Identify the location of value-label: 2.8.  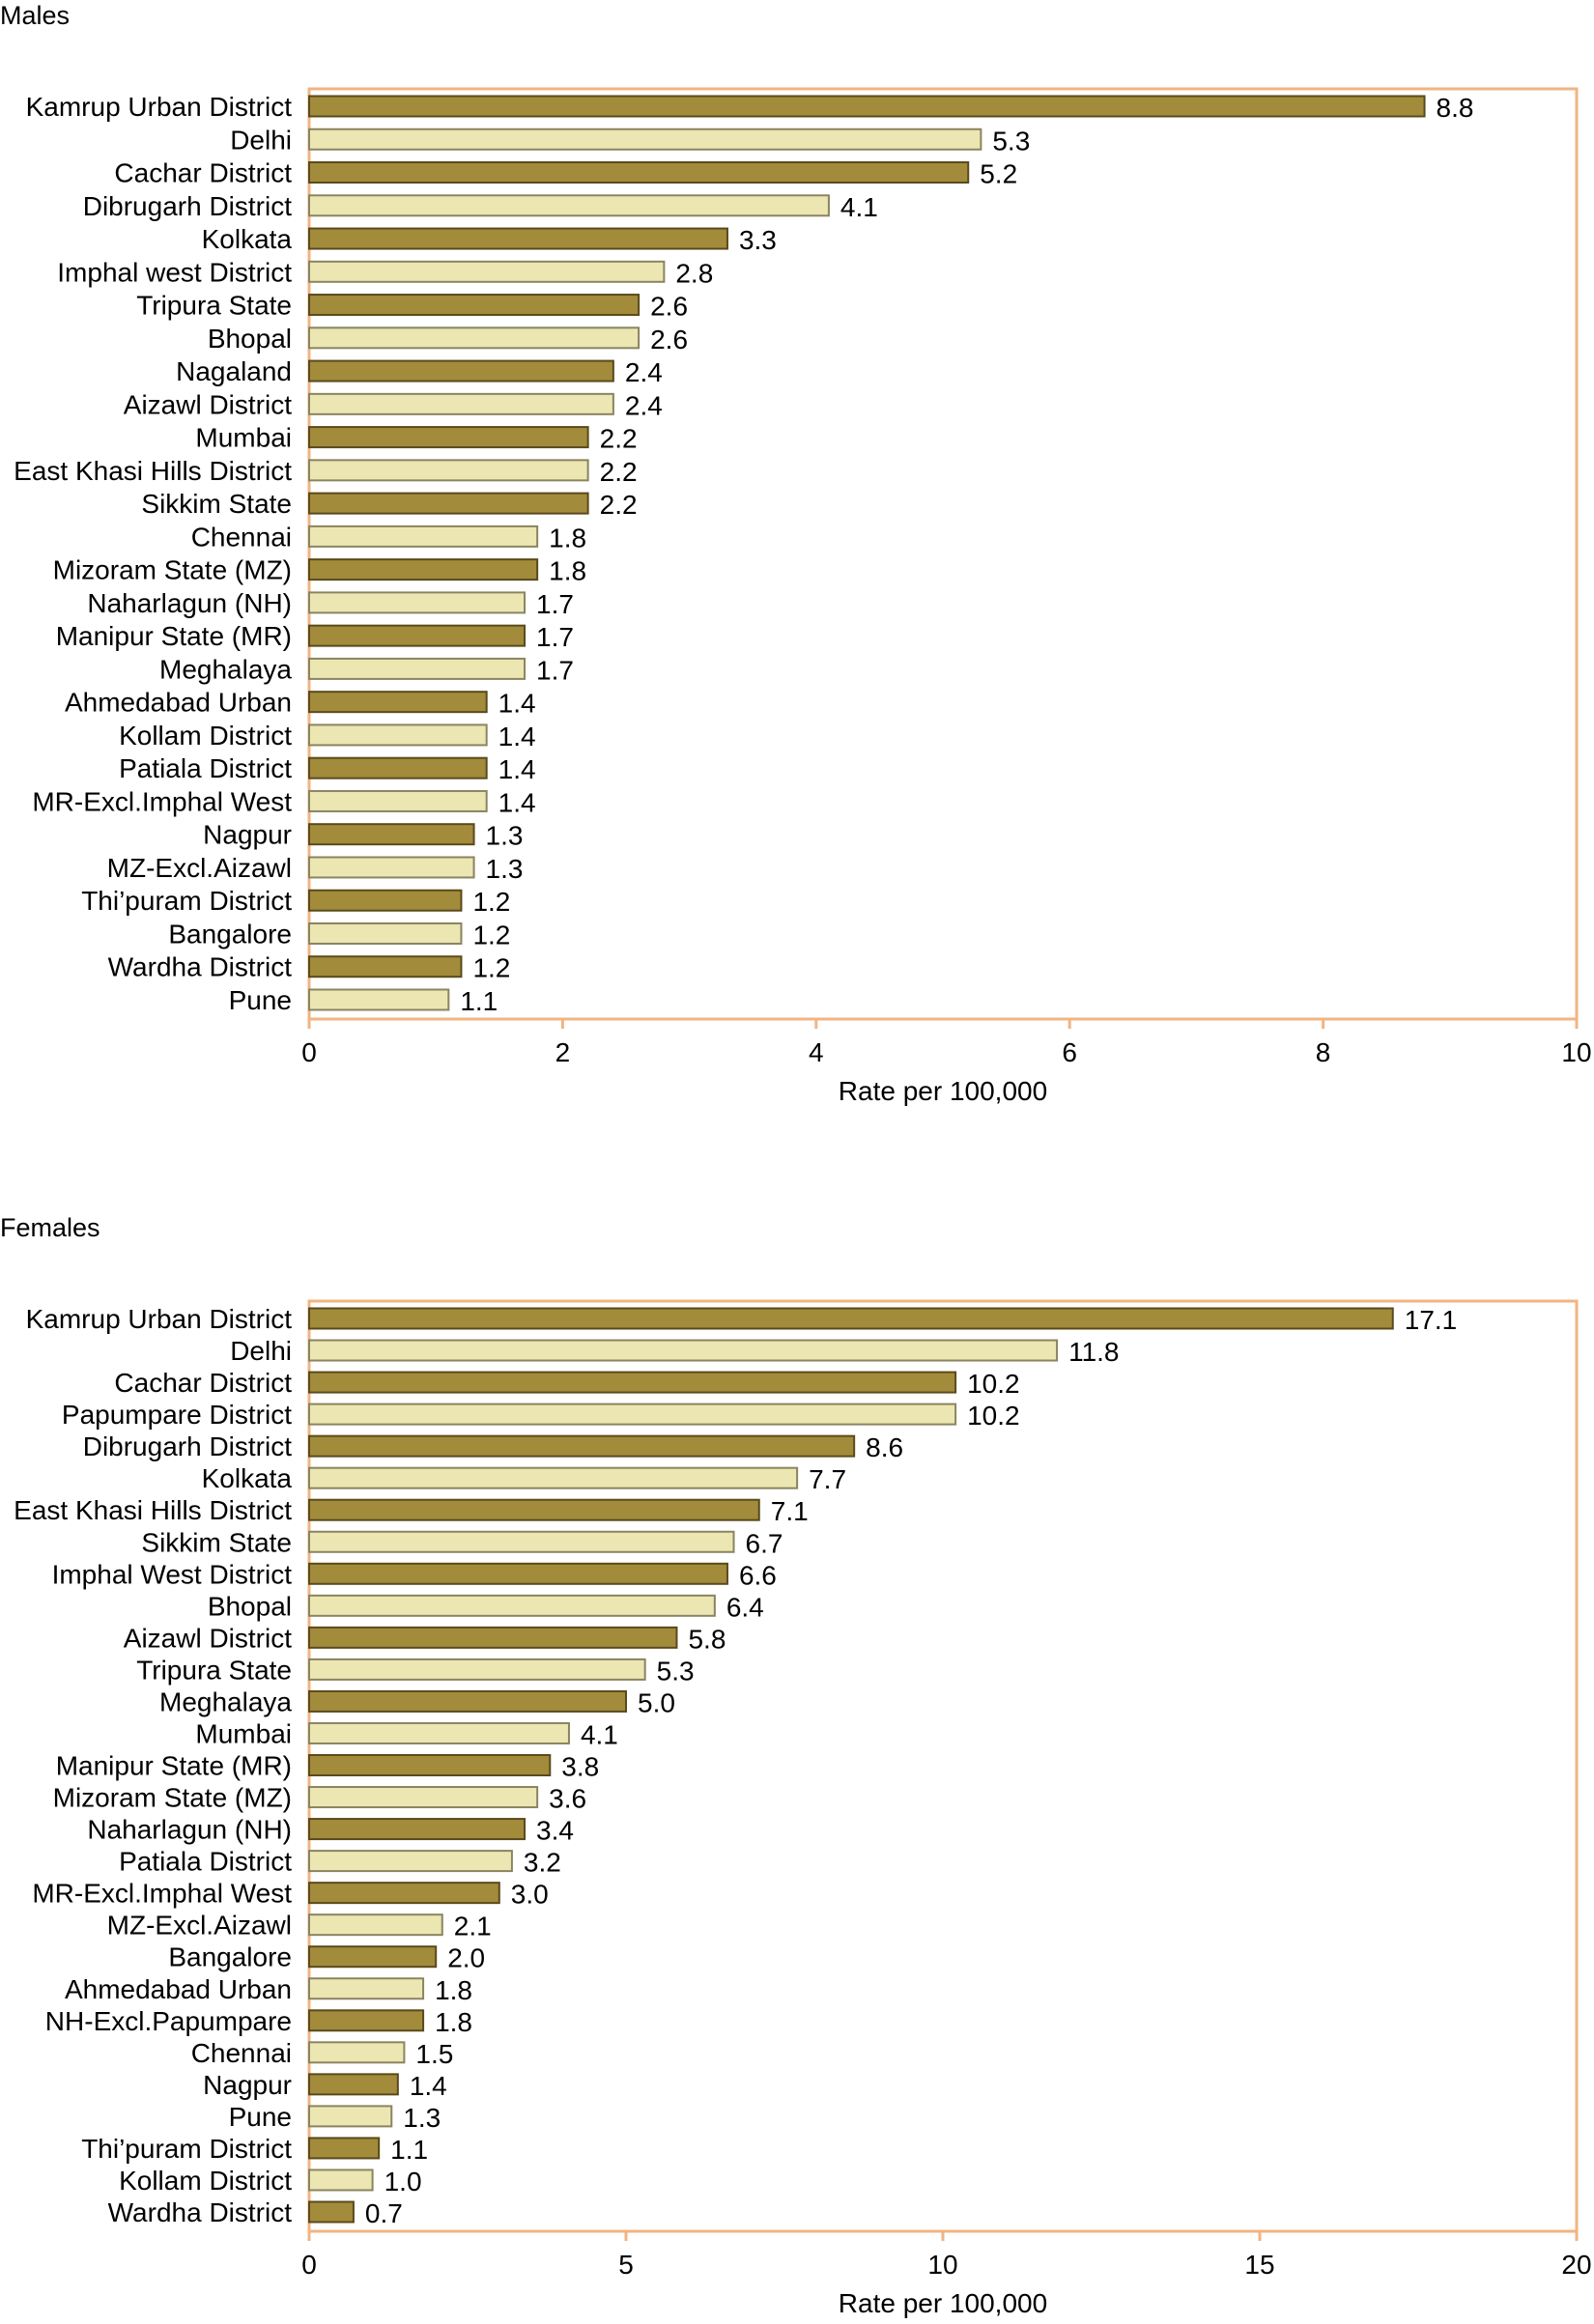
(694, 273).